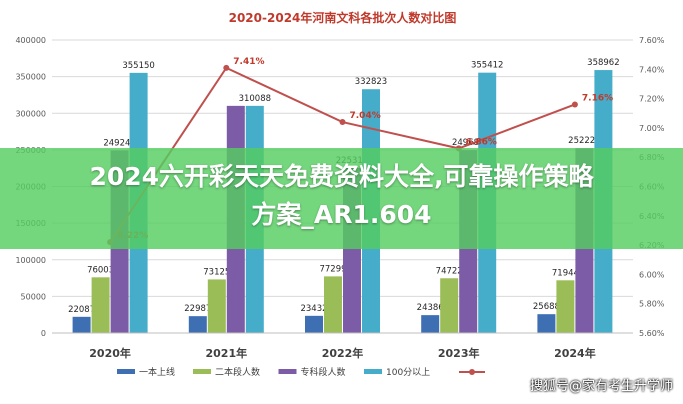 This screenshot has height=404, width=683. I want to click on y-tick-label: 400000, so click(30, 40).